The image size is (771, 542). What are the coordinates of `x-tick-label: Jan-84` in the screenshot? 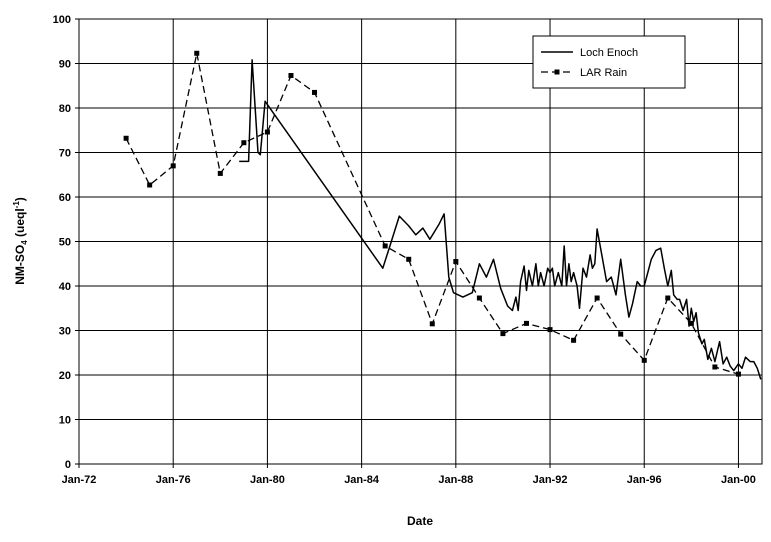 It's located at (362, 480).